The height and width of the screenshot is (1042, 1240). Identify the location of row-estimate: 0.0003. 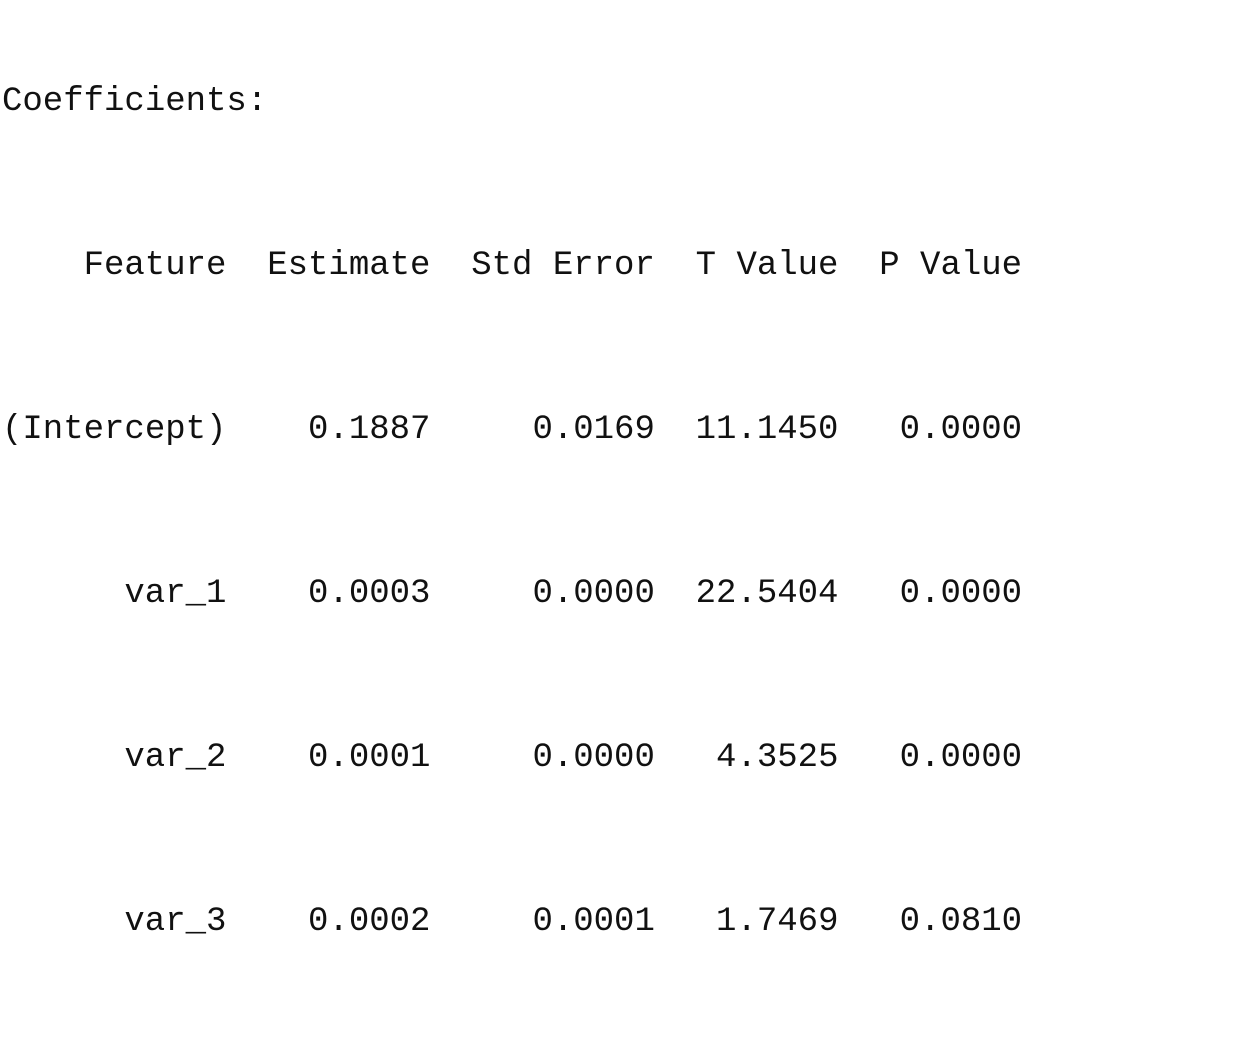
(369, 594).